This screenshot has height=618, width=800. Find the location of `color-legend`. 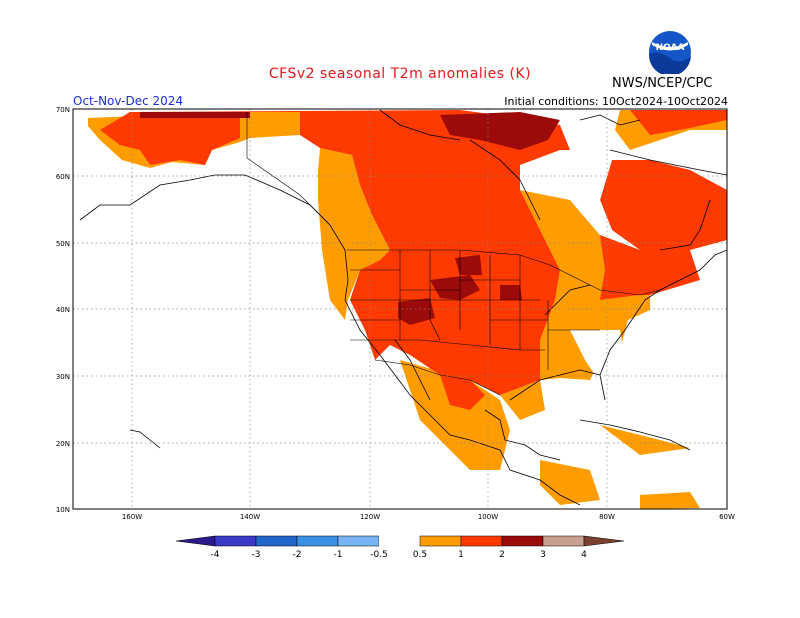

color-legend is located at coordinates (400, 541).